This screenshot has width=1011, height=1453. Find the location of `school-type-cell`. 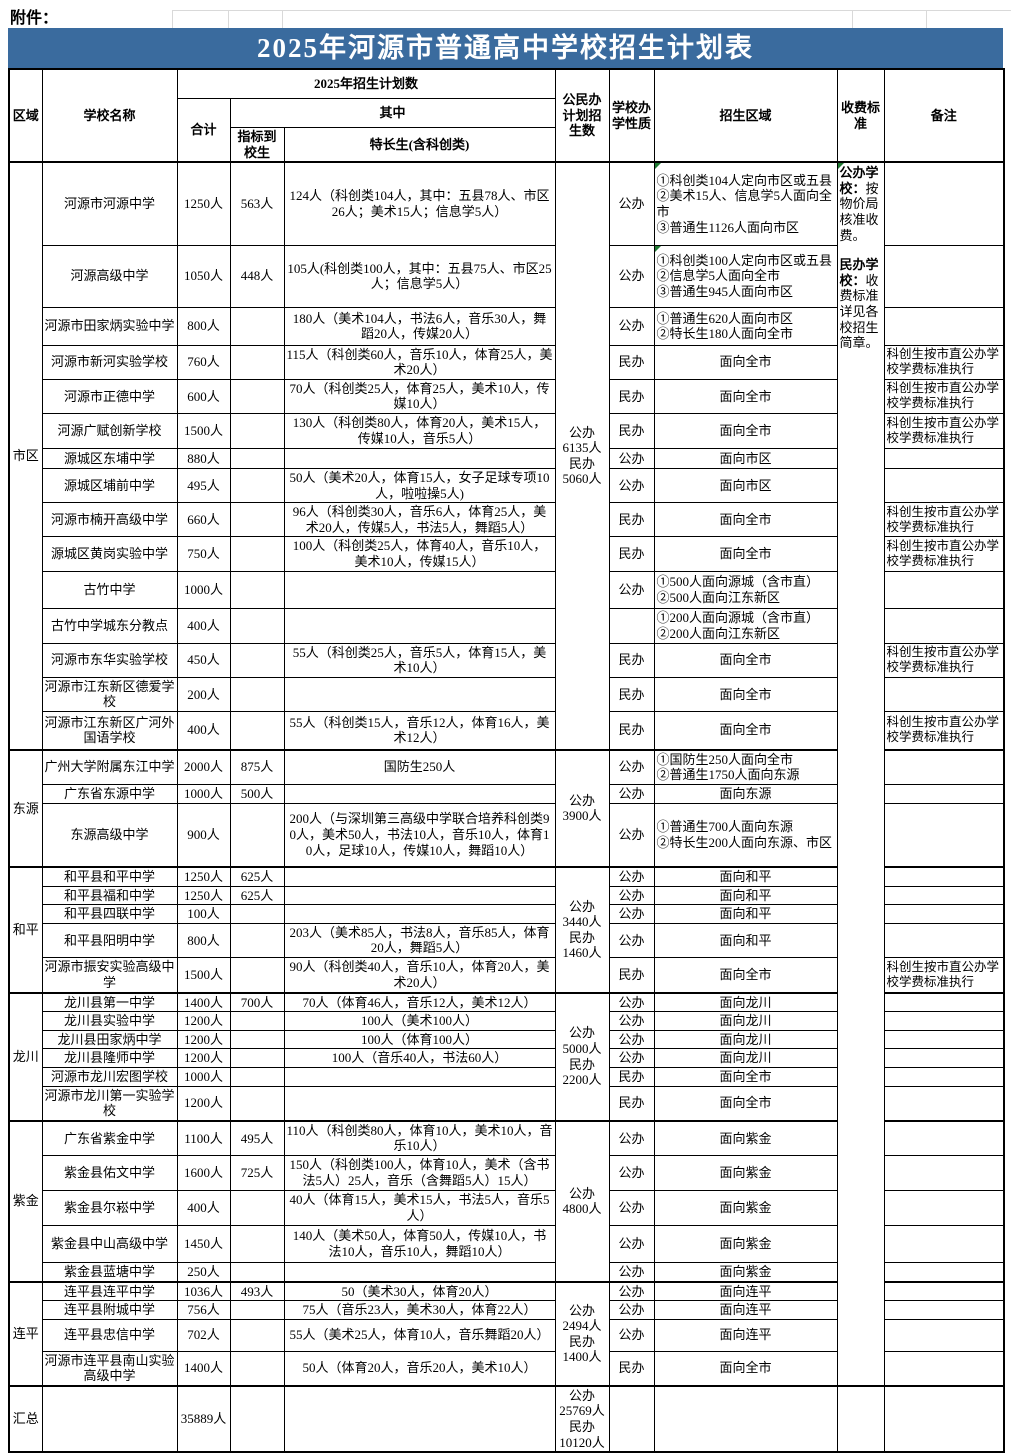

school-type-cell is located at coordinates (631, 1418).